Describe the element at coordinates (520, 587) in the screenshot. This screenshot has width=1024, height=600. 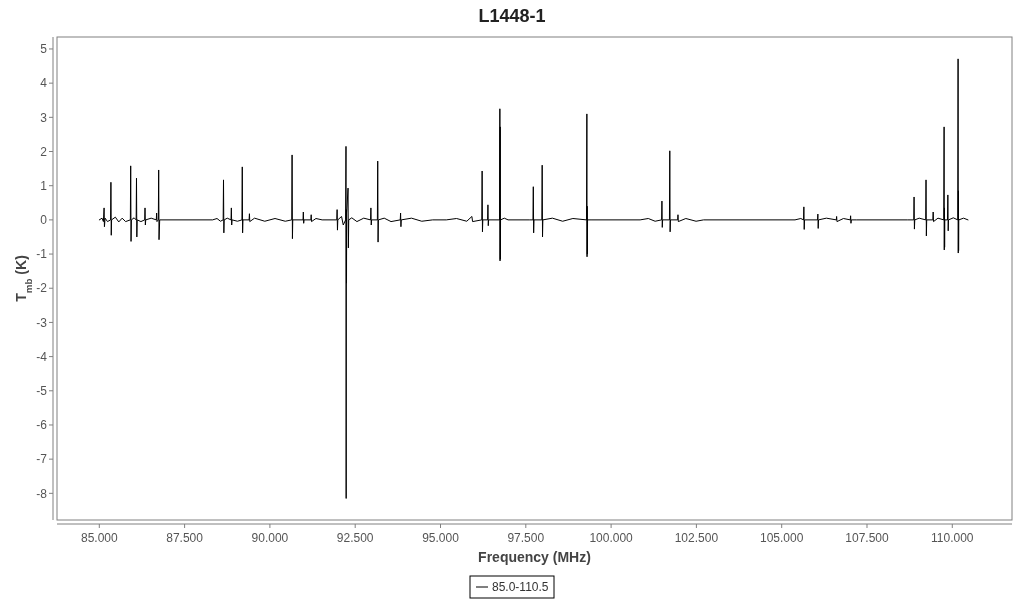
I see `legend-label: 85.0-110.5` at that location.